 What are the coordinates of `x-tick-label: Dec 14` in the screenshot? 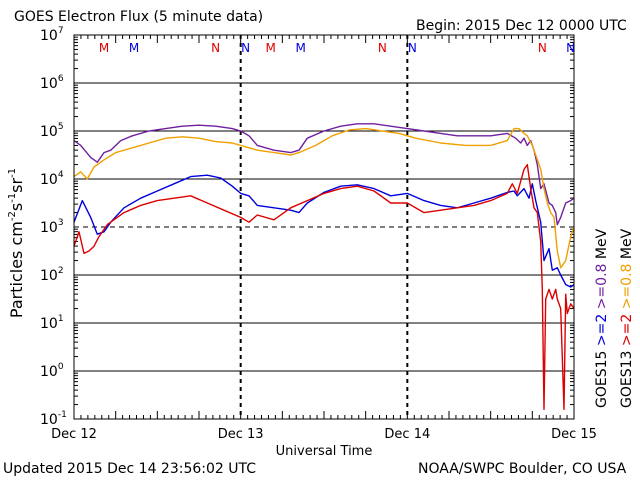 It's located at (407, 434).